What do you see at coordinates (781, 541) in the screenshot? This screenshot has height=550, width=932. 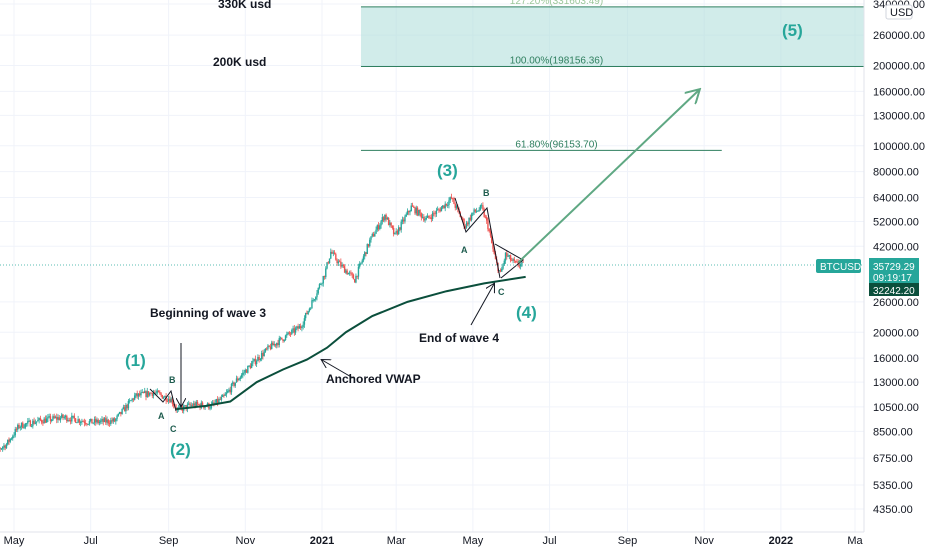 I see `x-tick-label: 2022` at bounding box center [781, 541].